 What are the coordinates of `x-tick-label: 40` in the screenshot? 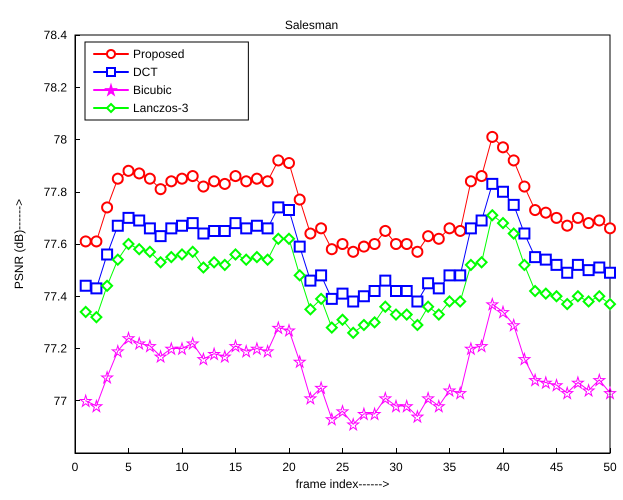 It's located at (503, 467).